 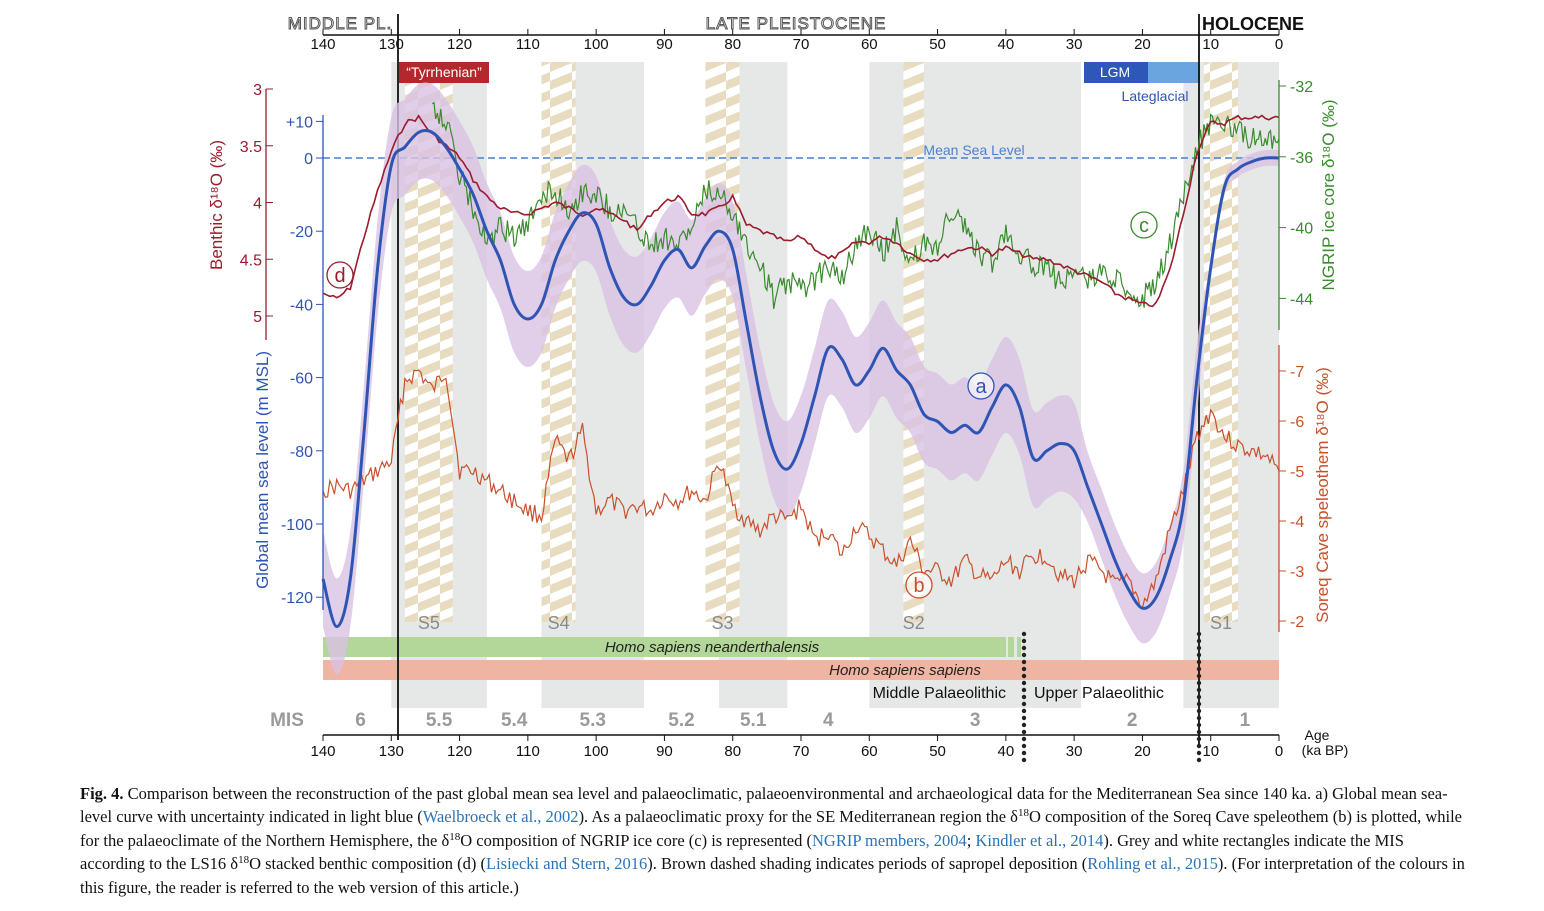 I want to click on bottom-x-tick-label: 20, so click(x=1142, y=751).